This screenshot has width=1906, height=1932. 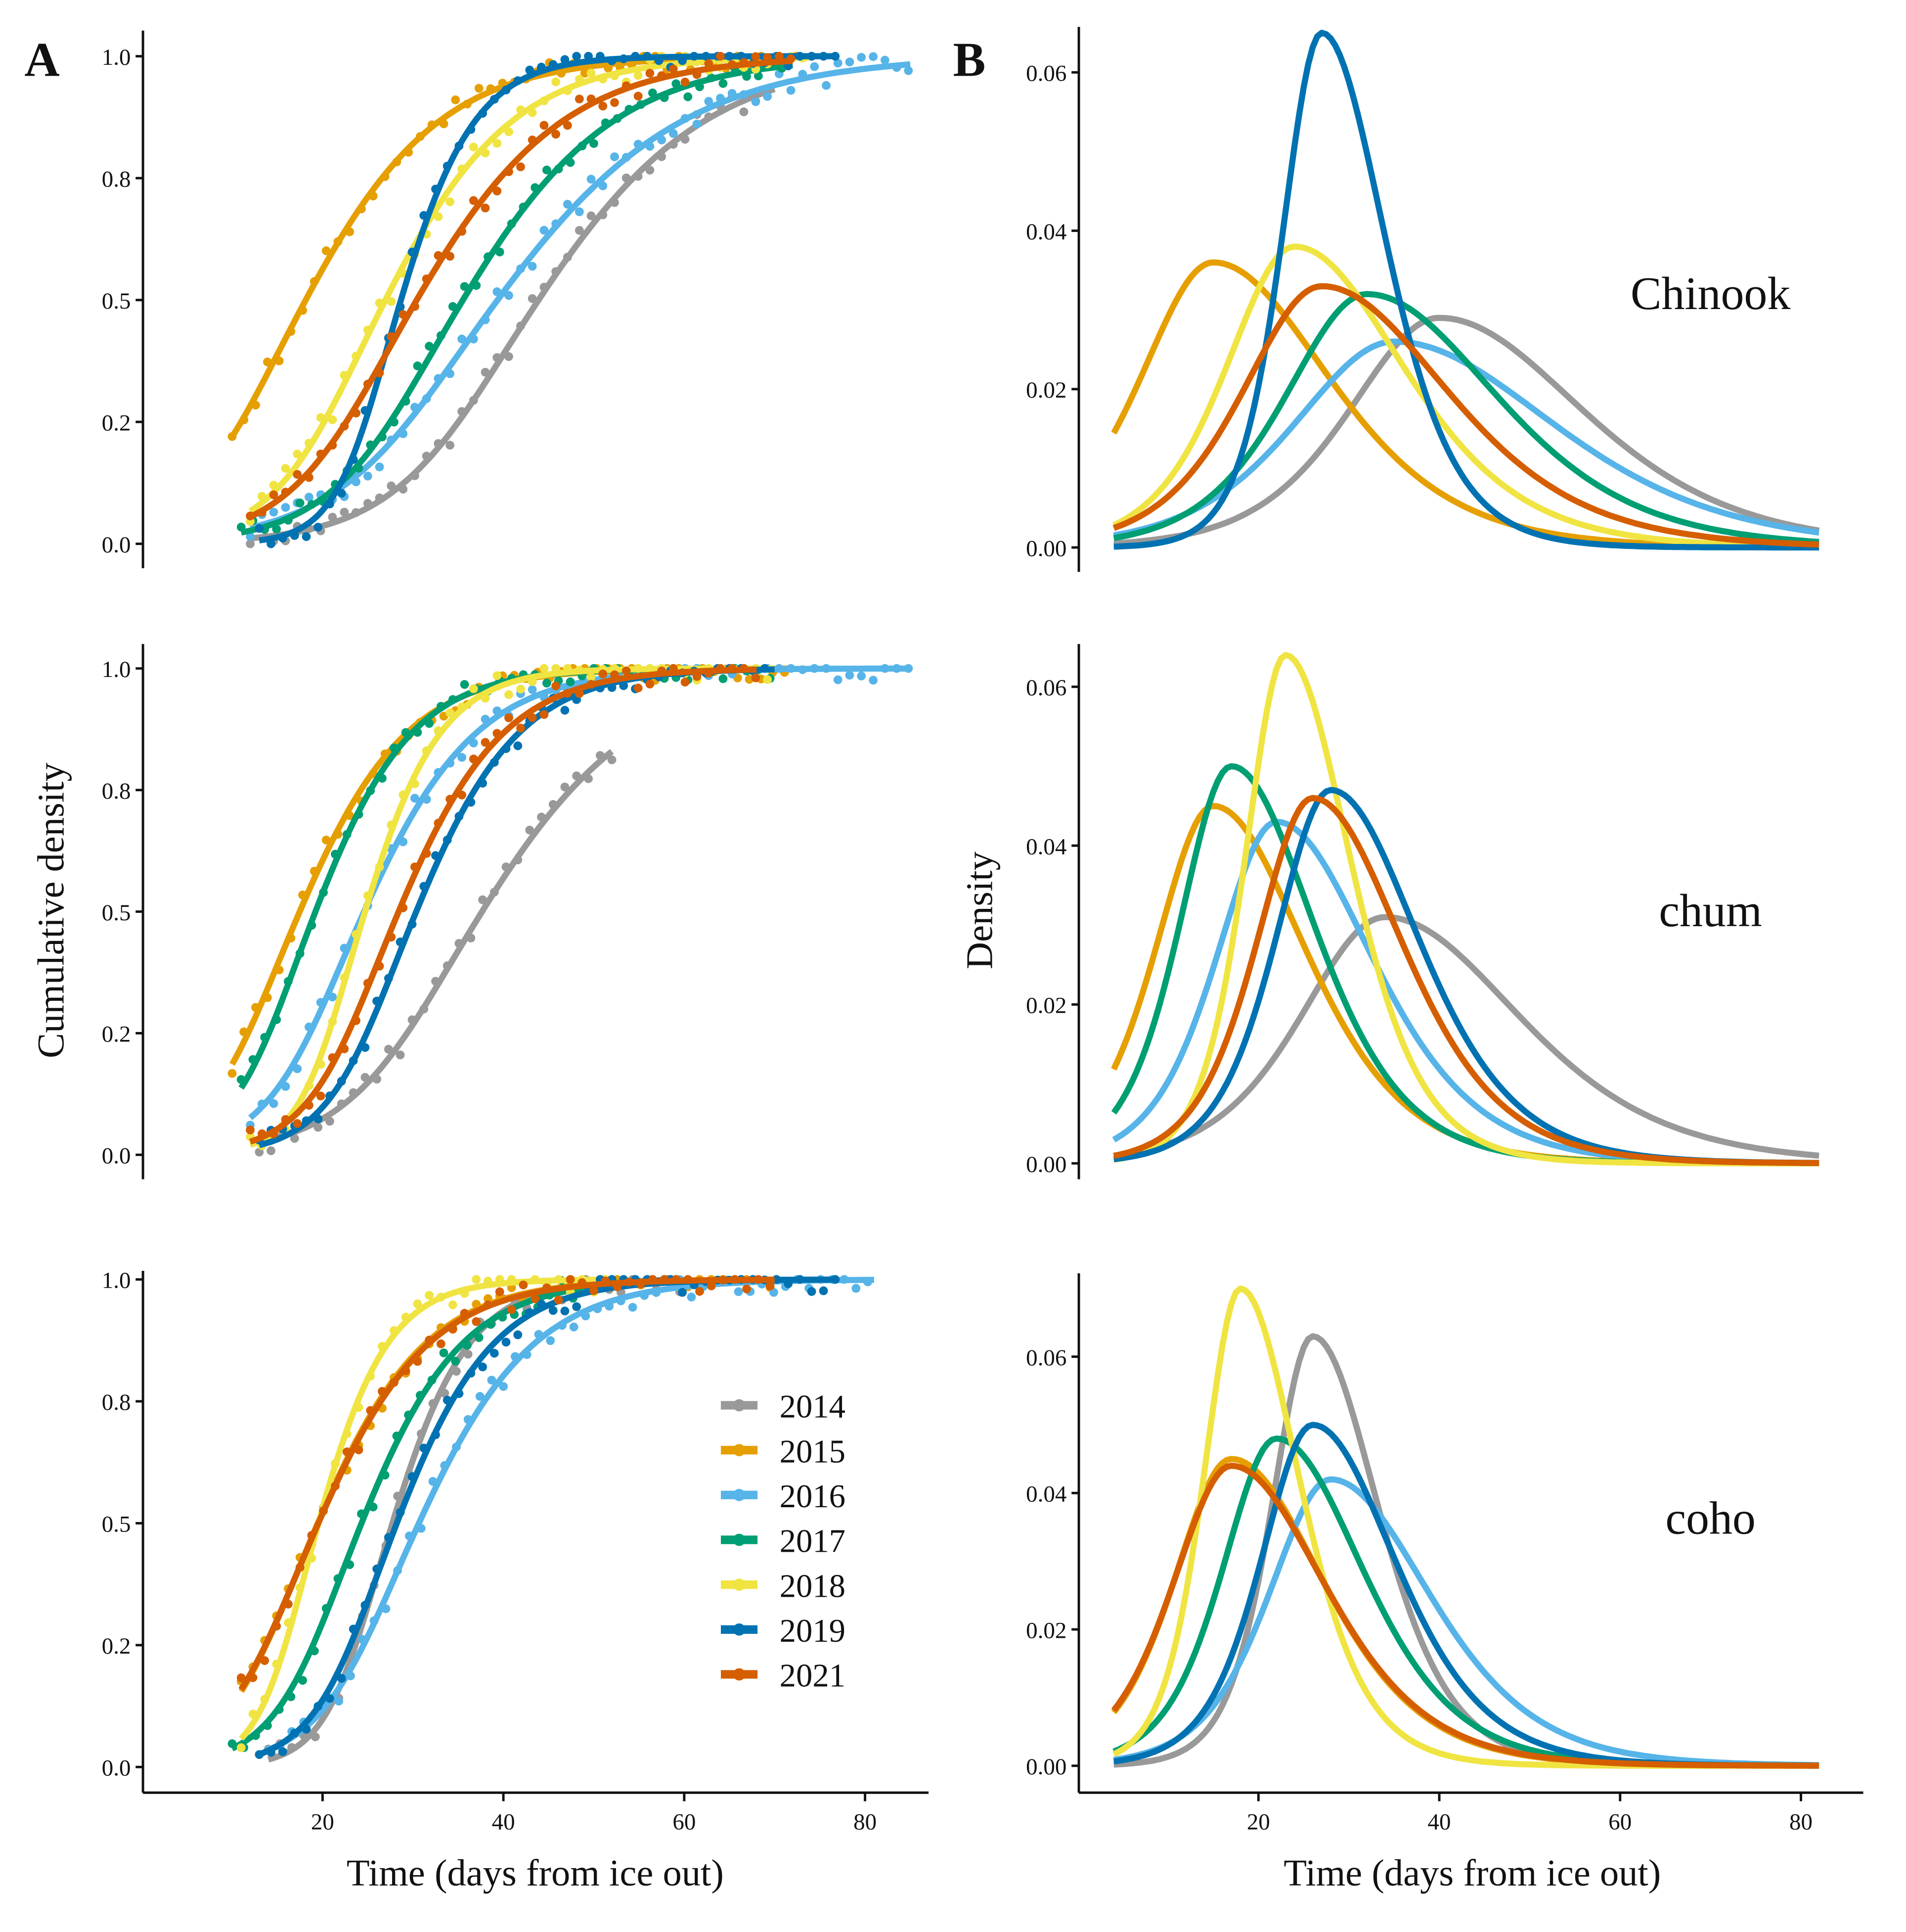 I want to click on density-curve-chinook-2014, so click(x=1466, y=431).